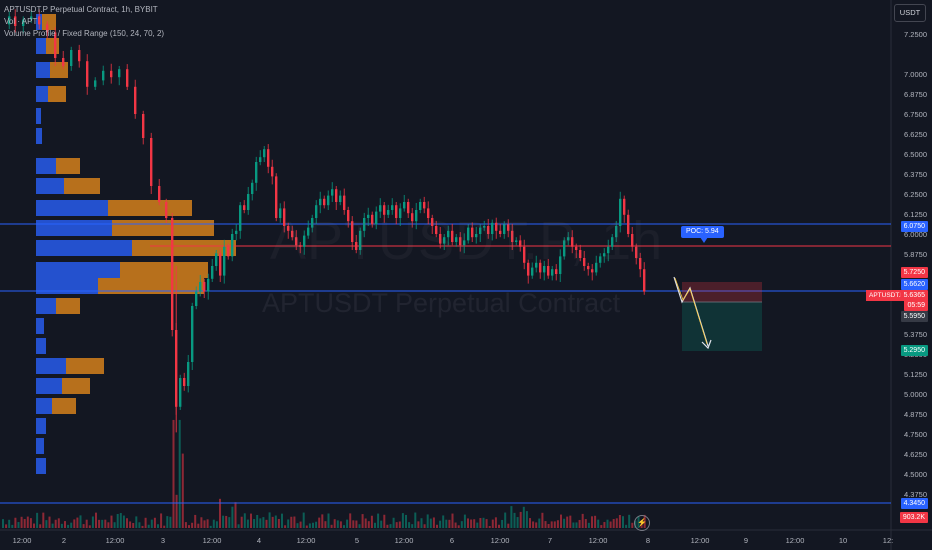 Image resolution: width=932 pixels, height=550 pixels. What do you see at coordinates (915, 254) in the screenshot?
I see `y-axis-tick-label: 5.8750` at bounding box center [915, 254].